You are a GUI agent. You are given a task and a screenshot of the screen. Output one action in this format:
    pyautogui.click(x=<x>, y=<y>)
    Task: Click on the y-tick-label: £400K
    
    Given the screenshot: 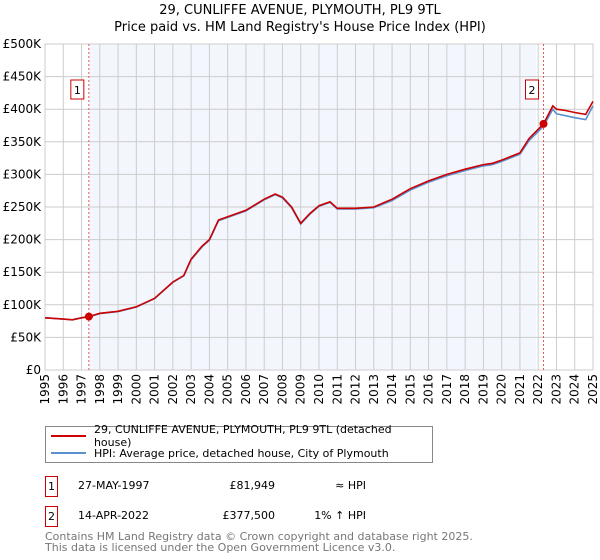 What is the action you would take?
    pyautogui.click(x=23, y=109)
    